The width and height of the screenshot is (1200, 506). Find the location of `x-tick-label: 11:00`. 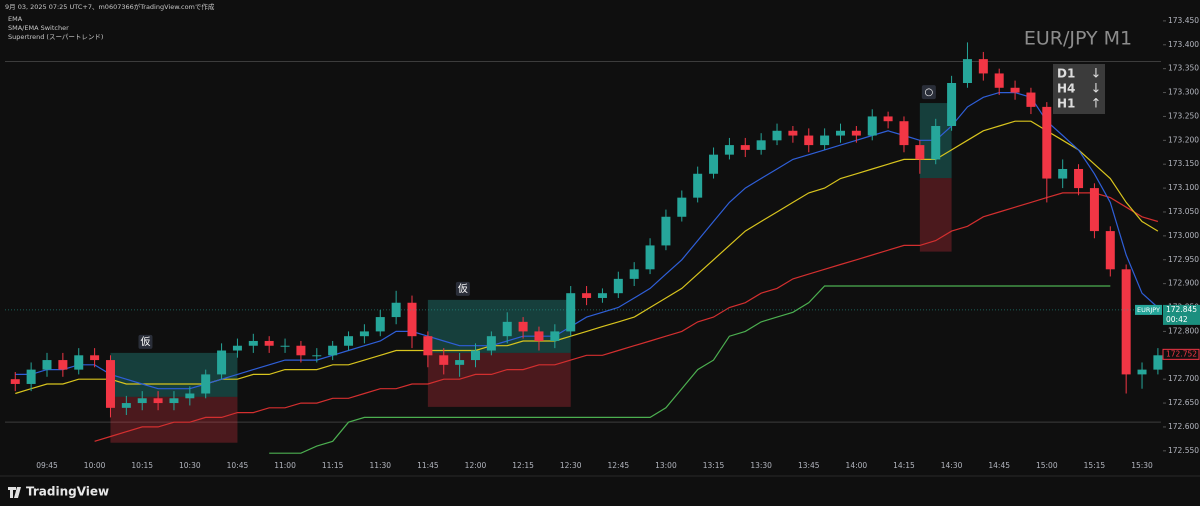

x-tick-label: 11:00 is located at coordinates (285, 465).